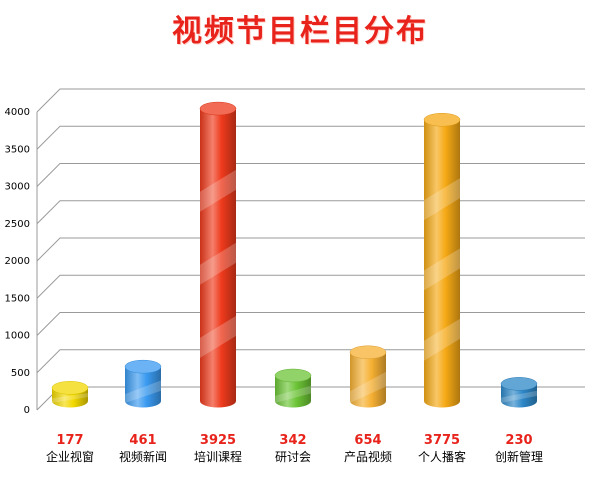 The width and height of the screenshot is (600, 489). What do you see at coordinates (17, 112) in the screenshot?
I see `y-tick-label: 4000` at bounding box center [17, 112].